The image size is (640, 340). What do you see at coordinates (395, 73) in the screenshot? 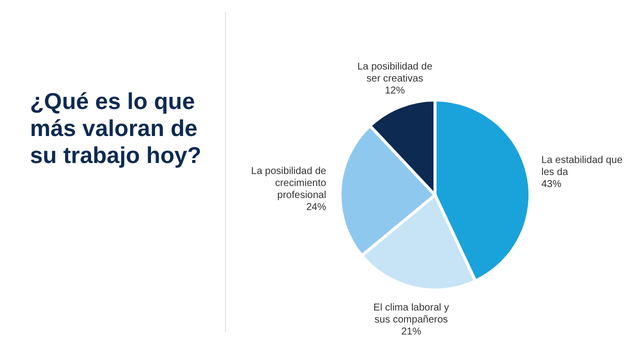
I see `slice-label: La posibilidad de ser creativas` at bounding box center [395, 73].